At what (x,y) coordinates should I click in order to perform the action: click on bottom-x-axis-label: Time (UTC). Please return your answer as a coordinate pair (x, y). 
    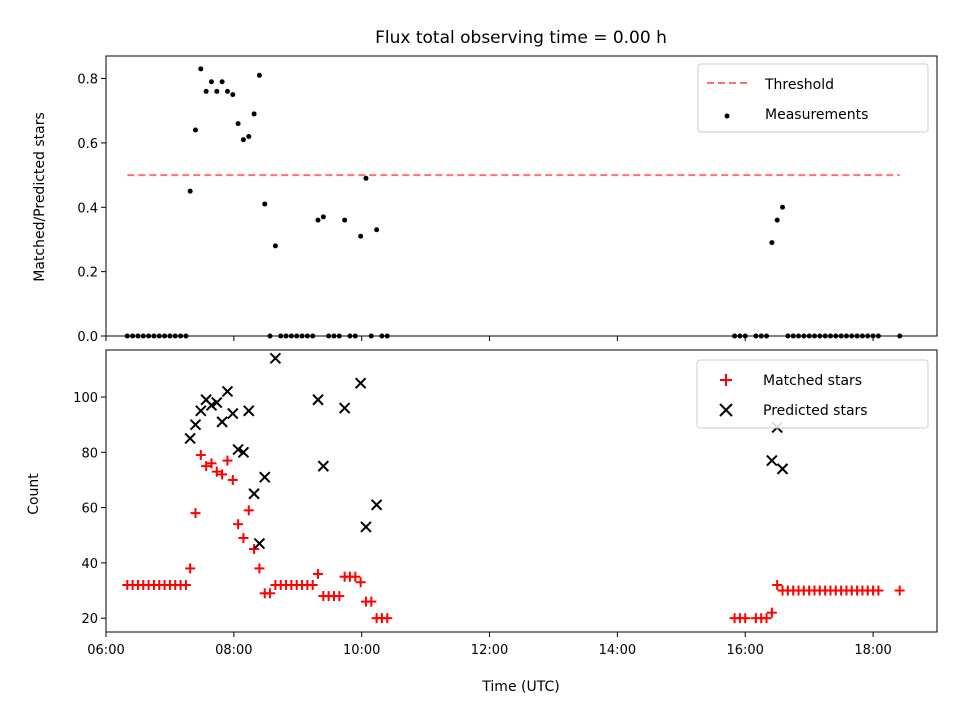
    Looking at the image, I should click on (520, 687).